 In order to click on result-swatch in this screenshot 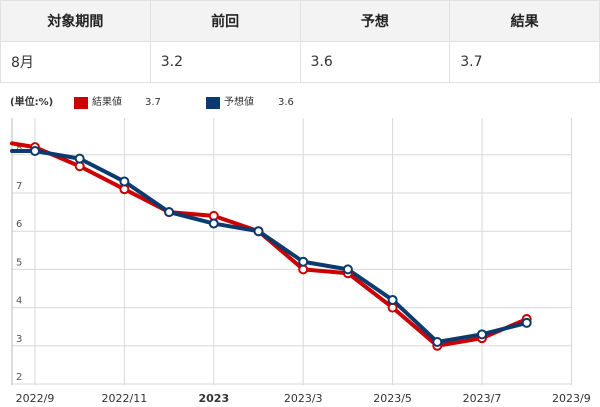, I will do `click(81, 103)`.